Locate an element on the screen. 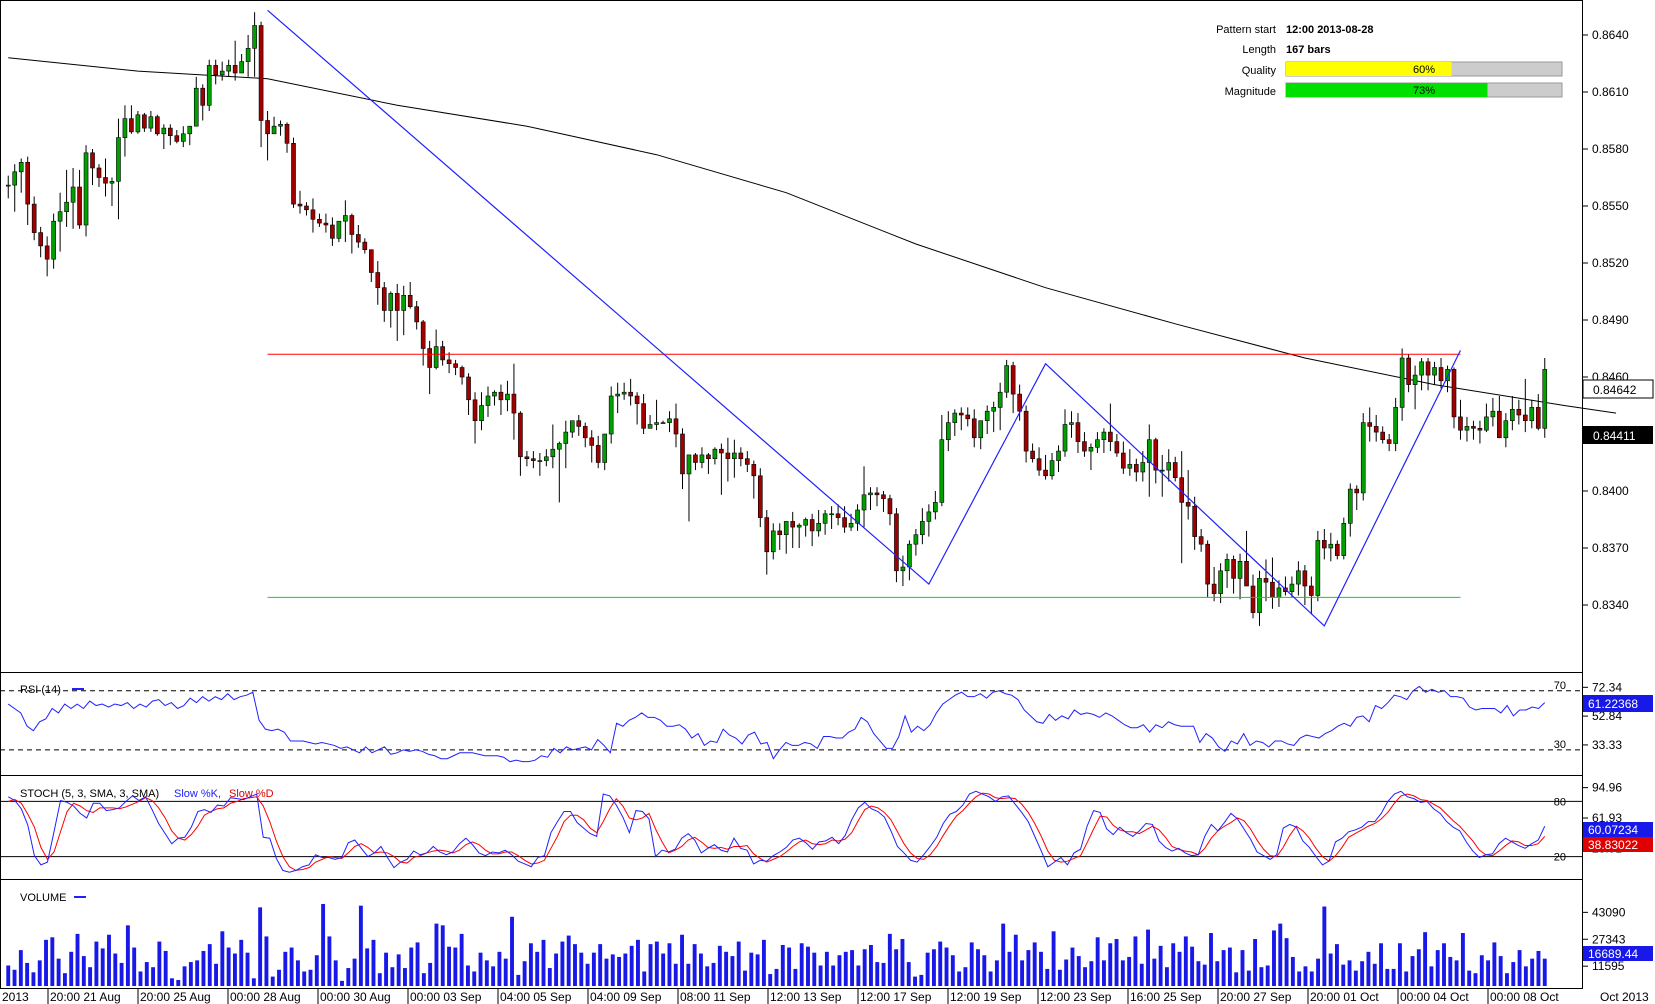 This screenshot has height=1004, width=1655. volume-pane-frame is located at coordinates (791, 934).